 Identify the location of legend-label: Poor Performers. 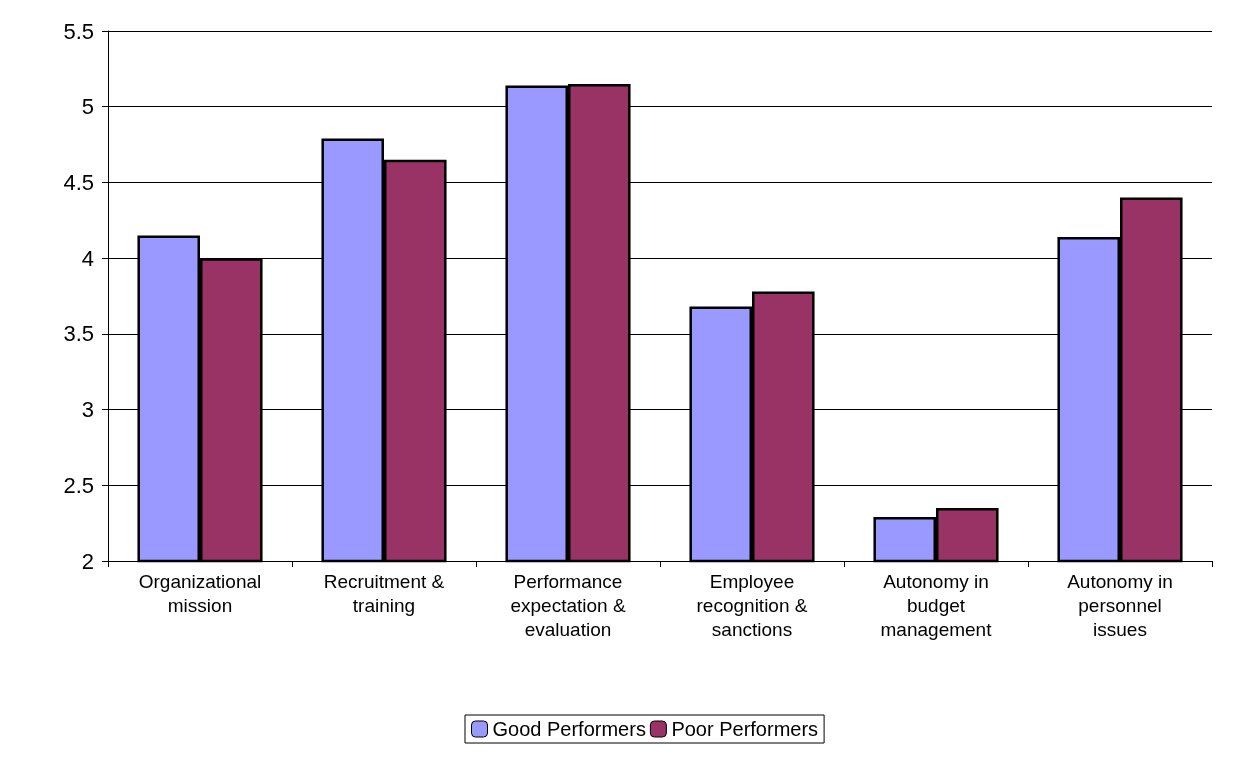
(745, 729).